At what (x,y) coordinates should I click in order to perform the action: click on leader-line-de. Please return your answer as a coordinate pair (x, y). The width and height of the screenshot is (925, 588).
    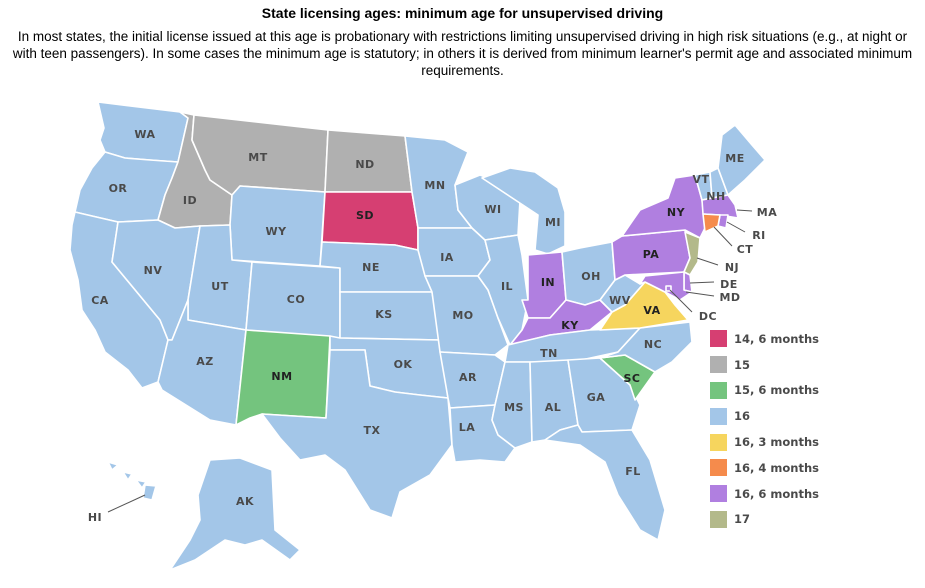
    Looking at the image, I should click on (702, 282).